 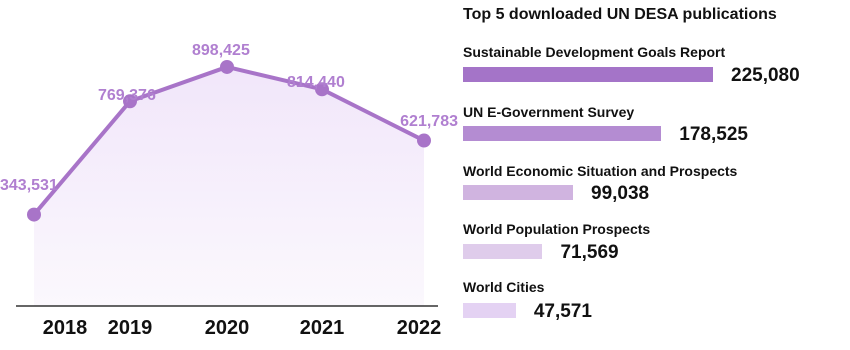 I want to click on year-label-2018: 2018, so click(x=65, y=328).